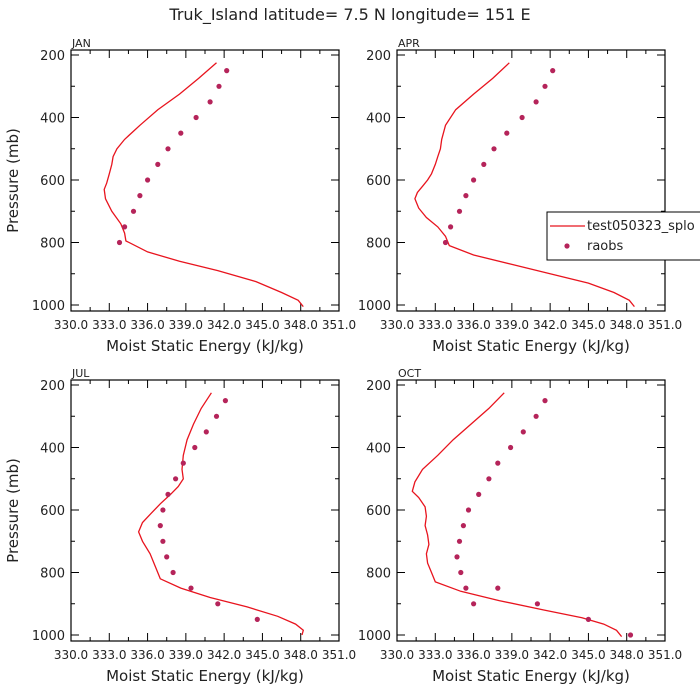  What do you see at coordinates (81, 43) in the screenshot?
I see `panel-label: JAN` at bounding box center [81, 43].